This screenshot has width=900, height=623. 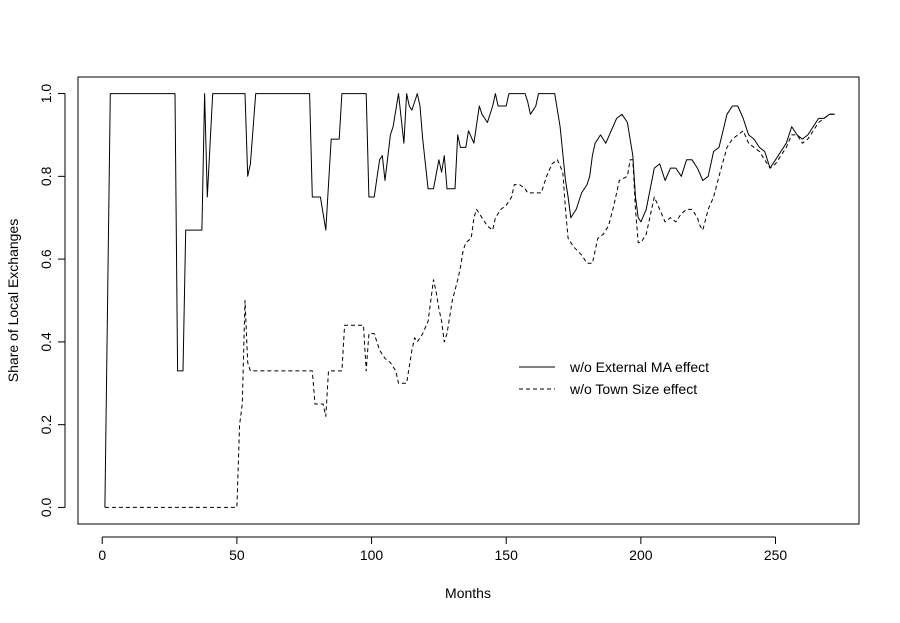 What do you see at coordinates (443, 549) in the screenshot?
I see `x-axis: 0 50 100 150 200 250` at bounding box center [443, 549].